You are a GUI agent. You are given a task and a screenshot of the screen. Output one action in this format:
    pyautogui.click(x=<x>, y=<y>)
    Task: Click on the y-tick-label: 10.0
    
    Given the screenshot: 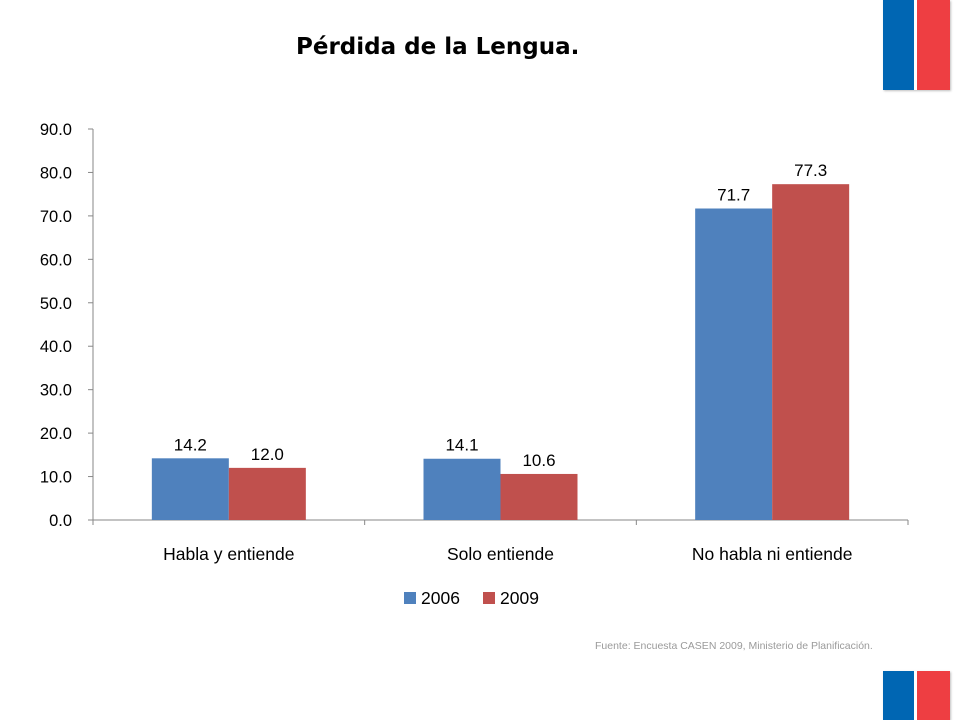 What is the action you would take?
    pyautogui.click(x=56, y=478)
    